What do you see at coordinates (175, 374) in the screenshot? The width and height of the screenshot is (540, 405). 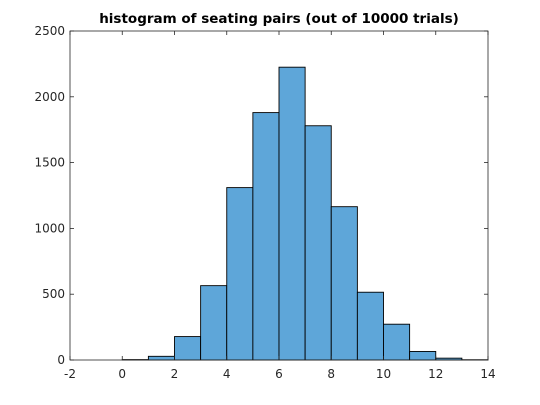 I see `x-tick-label: 2` at bounding box center [175, 374].